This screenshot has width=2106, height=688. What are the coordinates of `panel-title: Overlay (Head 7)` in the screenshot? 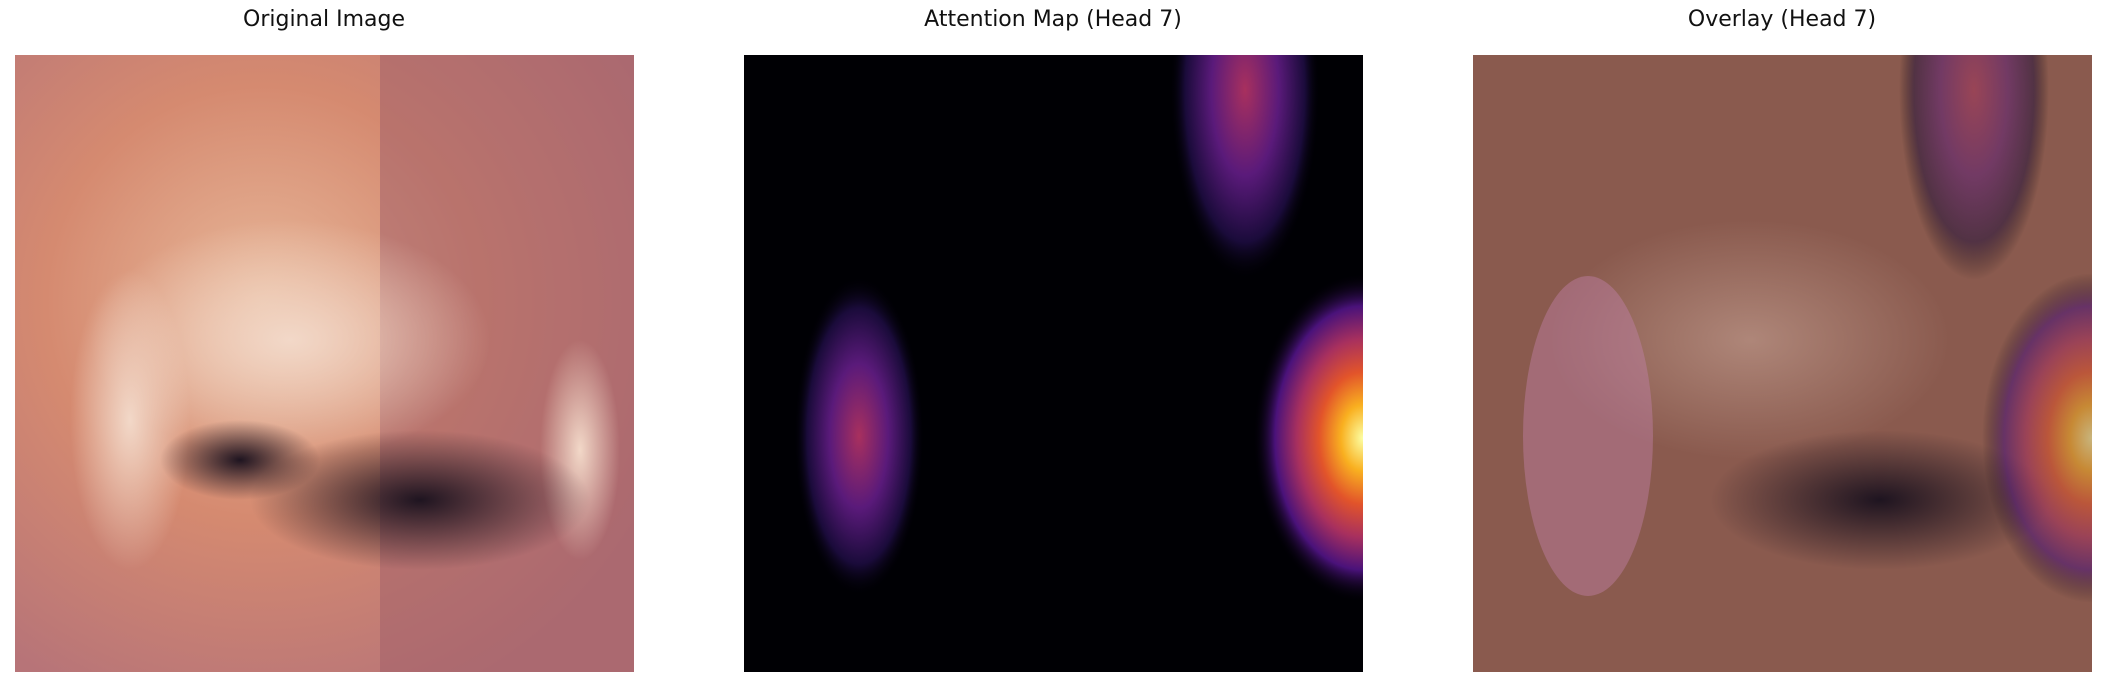 It's located at (1782, 19).